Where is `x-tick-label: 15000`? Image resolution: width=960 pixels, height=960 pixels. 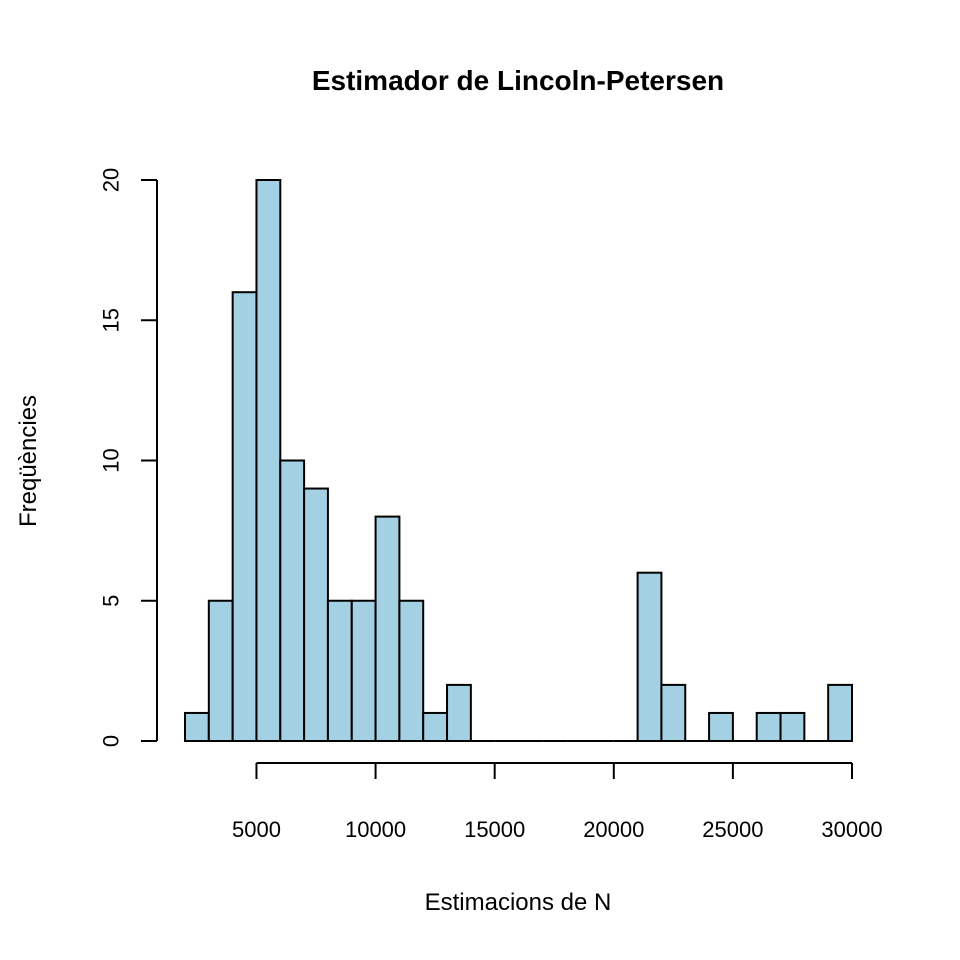 x-tick-label: 15000 is located at coordinates (494, 829).